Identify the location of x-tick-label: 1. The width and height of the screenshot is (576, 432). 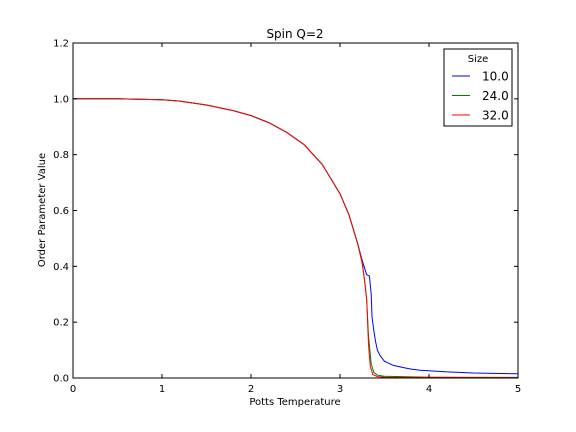
(162, 389).